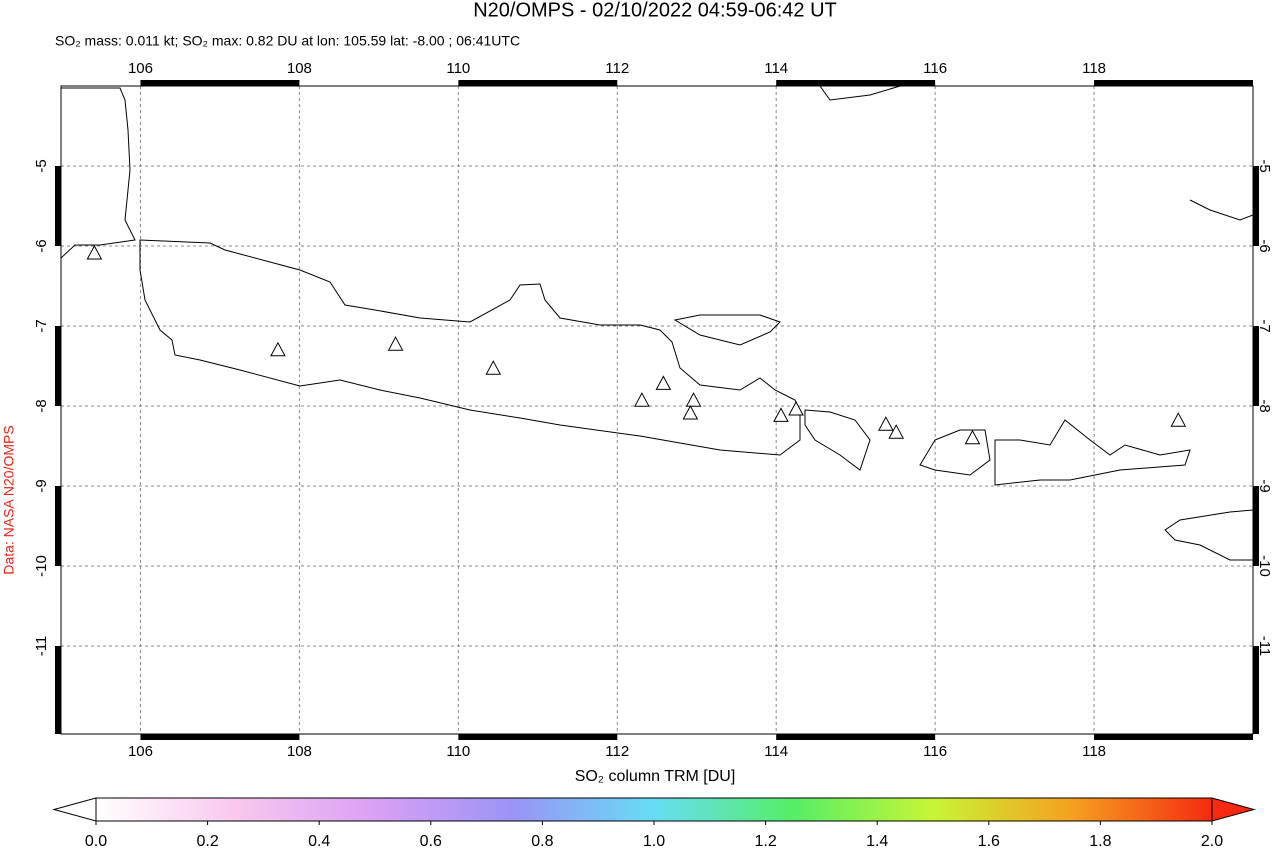  I want to click on colorbar-tick-label: 0.8, so click(542, 841).